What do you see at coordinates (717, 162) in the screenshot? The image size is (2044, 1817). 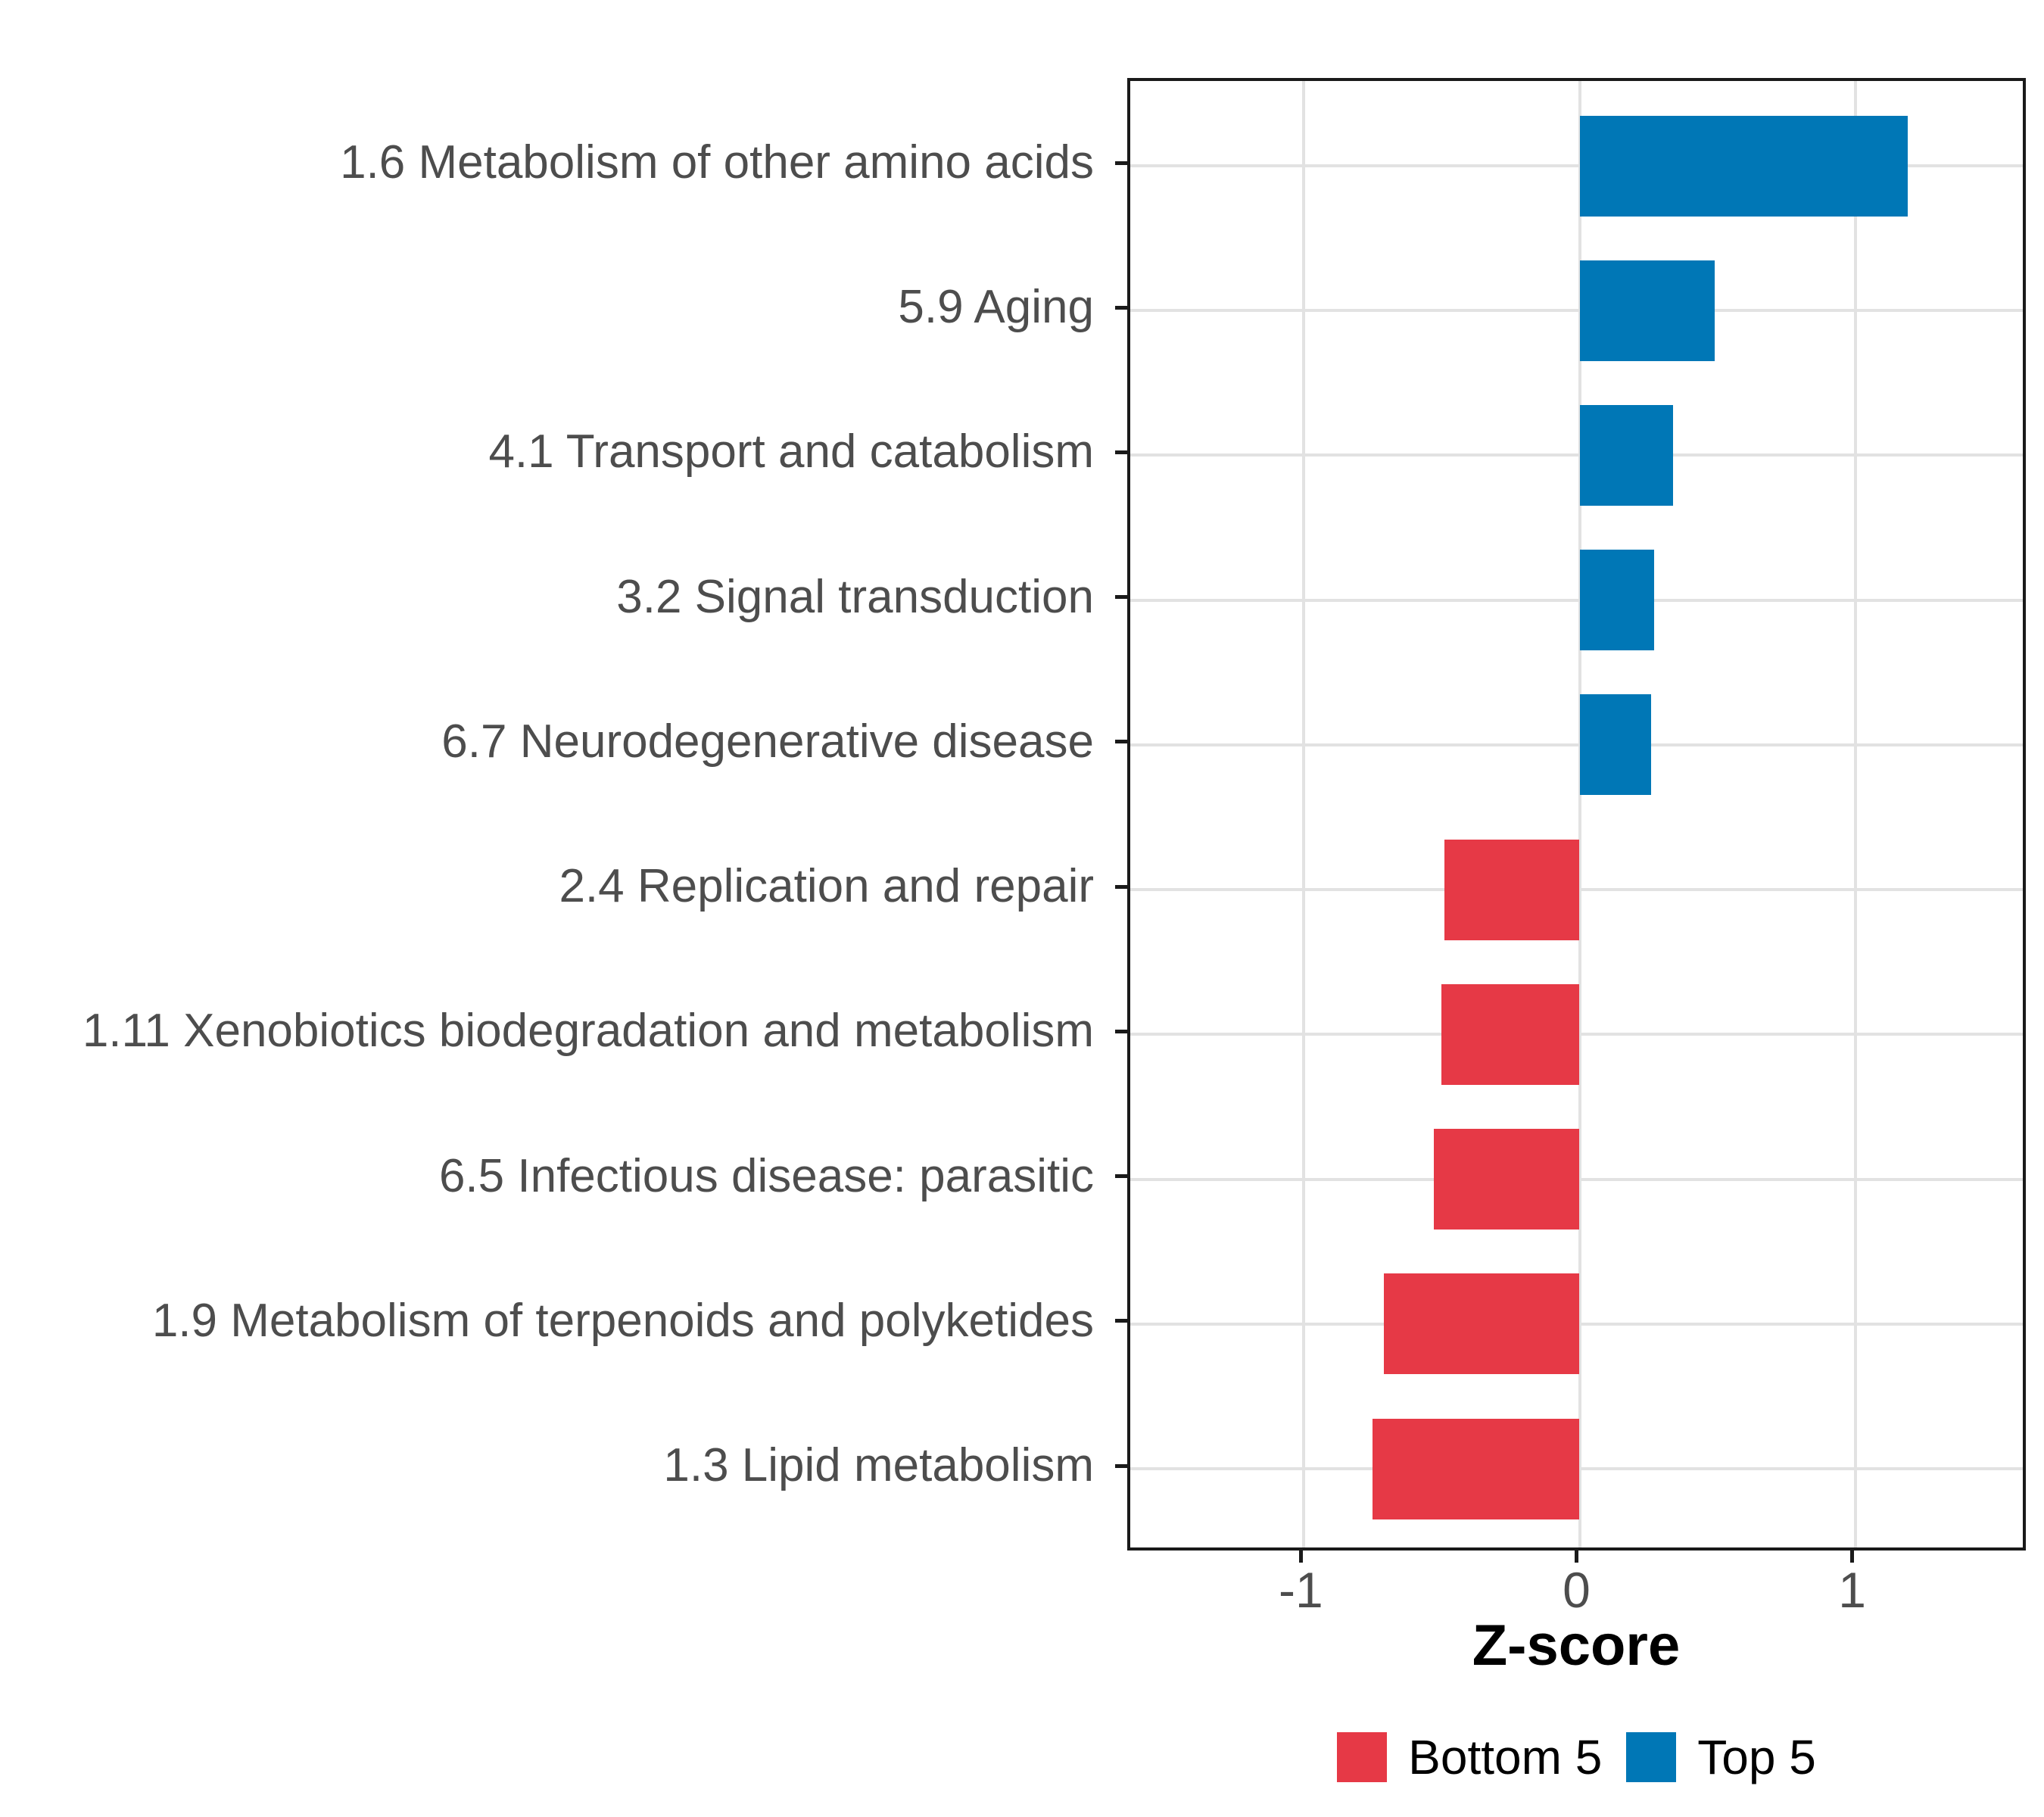 I see `y-axis-label: 1.6 Metabolism of other amino acids` at bounding box center [717, 162].